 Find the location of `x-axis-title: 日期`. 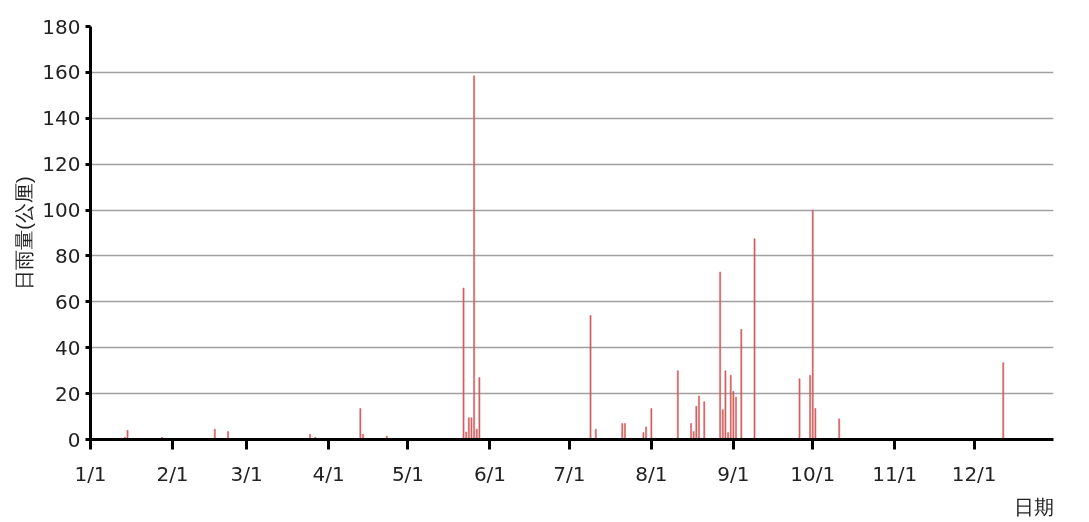

x-axis-title: 日期 is located at coordinates (1033, 506).